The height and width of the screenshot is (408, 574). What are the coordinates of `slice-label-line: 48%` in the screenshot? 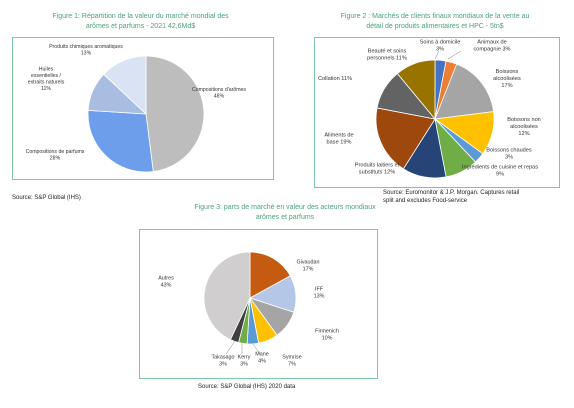 It's located at (219, 96).